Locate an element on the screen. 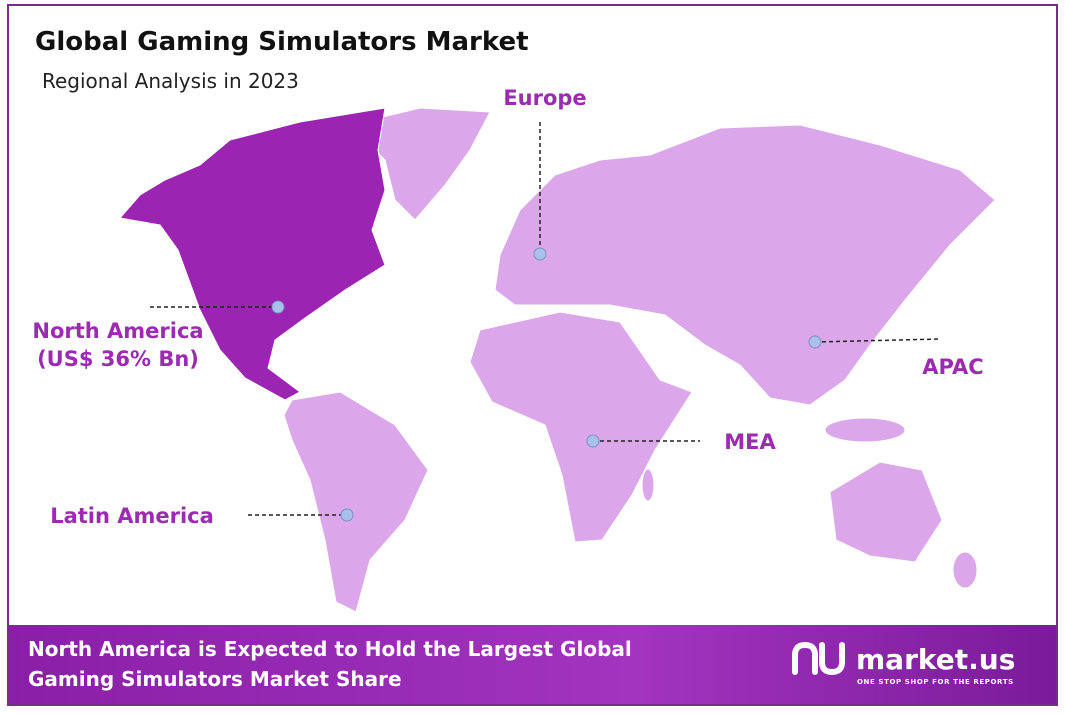 The height and width of the screenshot is (714, 1065). greenland is located at coordinates (420, 164).